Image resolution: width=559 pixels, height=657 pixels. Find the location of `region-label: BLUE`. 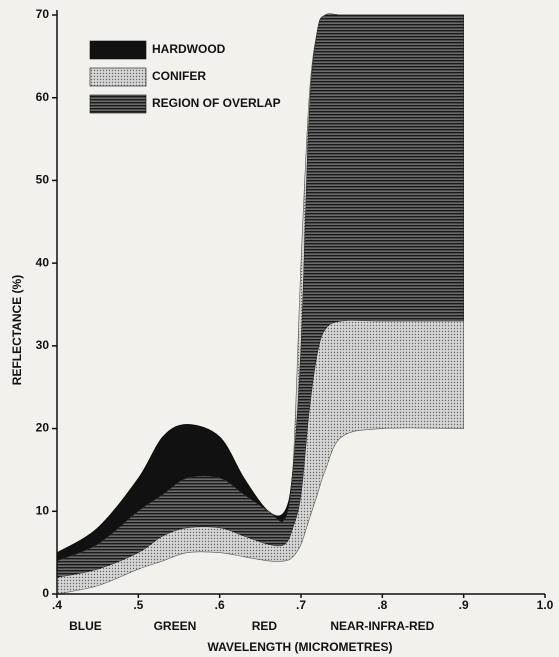

region-label: BLUE is located at coordinates (85, 626).